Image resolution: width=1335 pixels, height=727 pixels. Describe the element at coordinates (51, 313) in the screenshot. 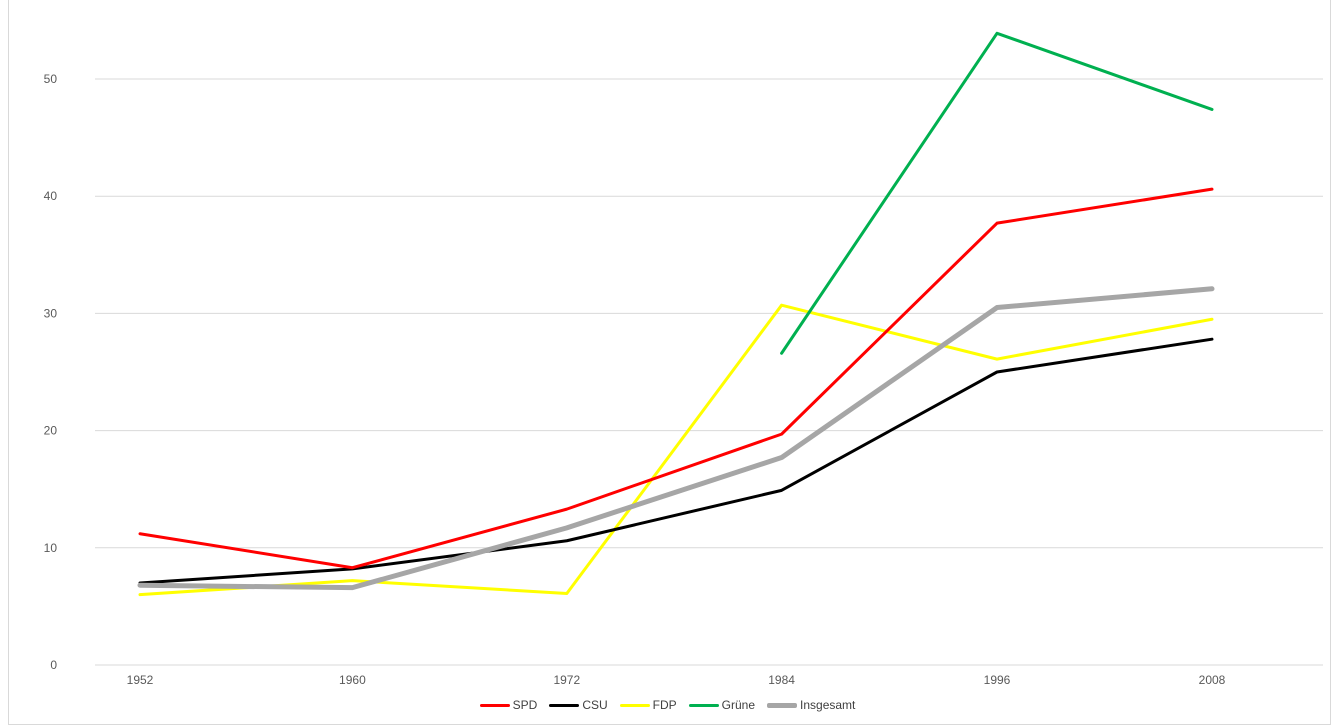

I see `y-tick-label-30: 30` at that location.